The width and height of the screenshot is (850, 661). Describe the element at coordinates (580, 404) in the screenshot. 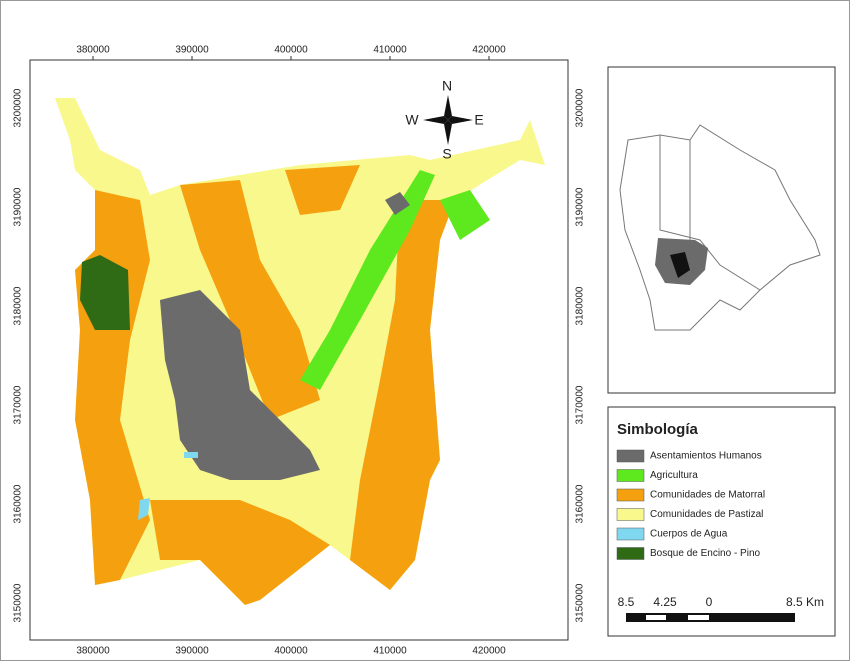

I see `y-coordinate-right: 3170000` at that location.